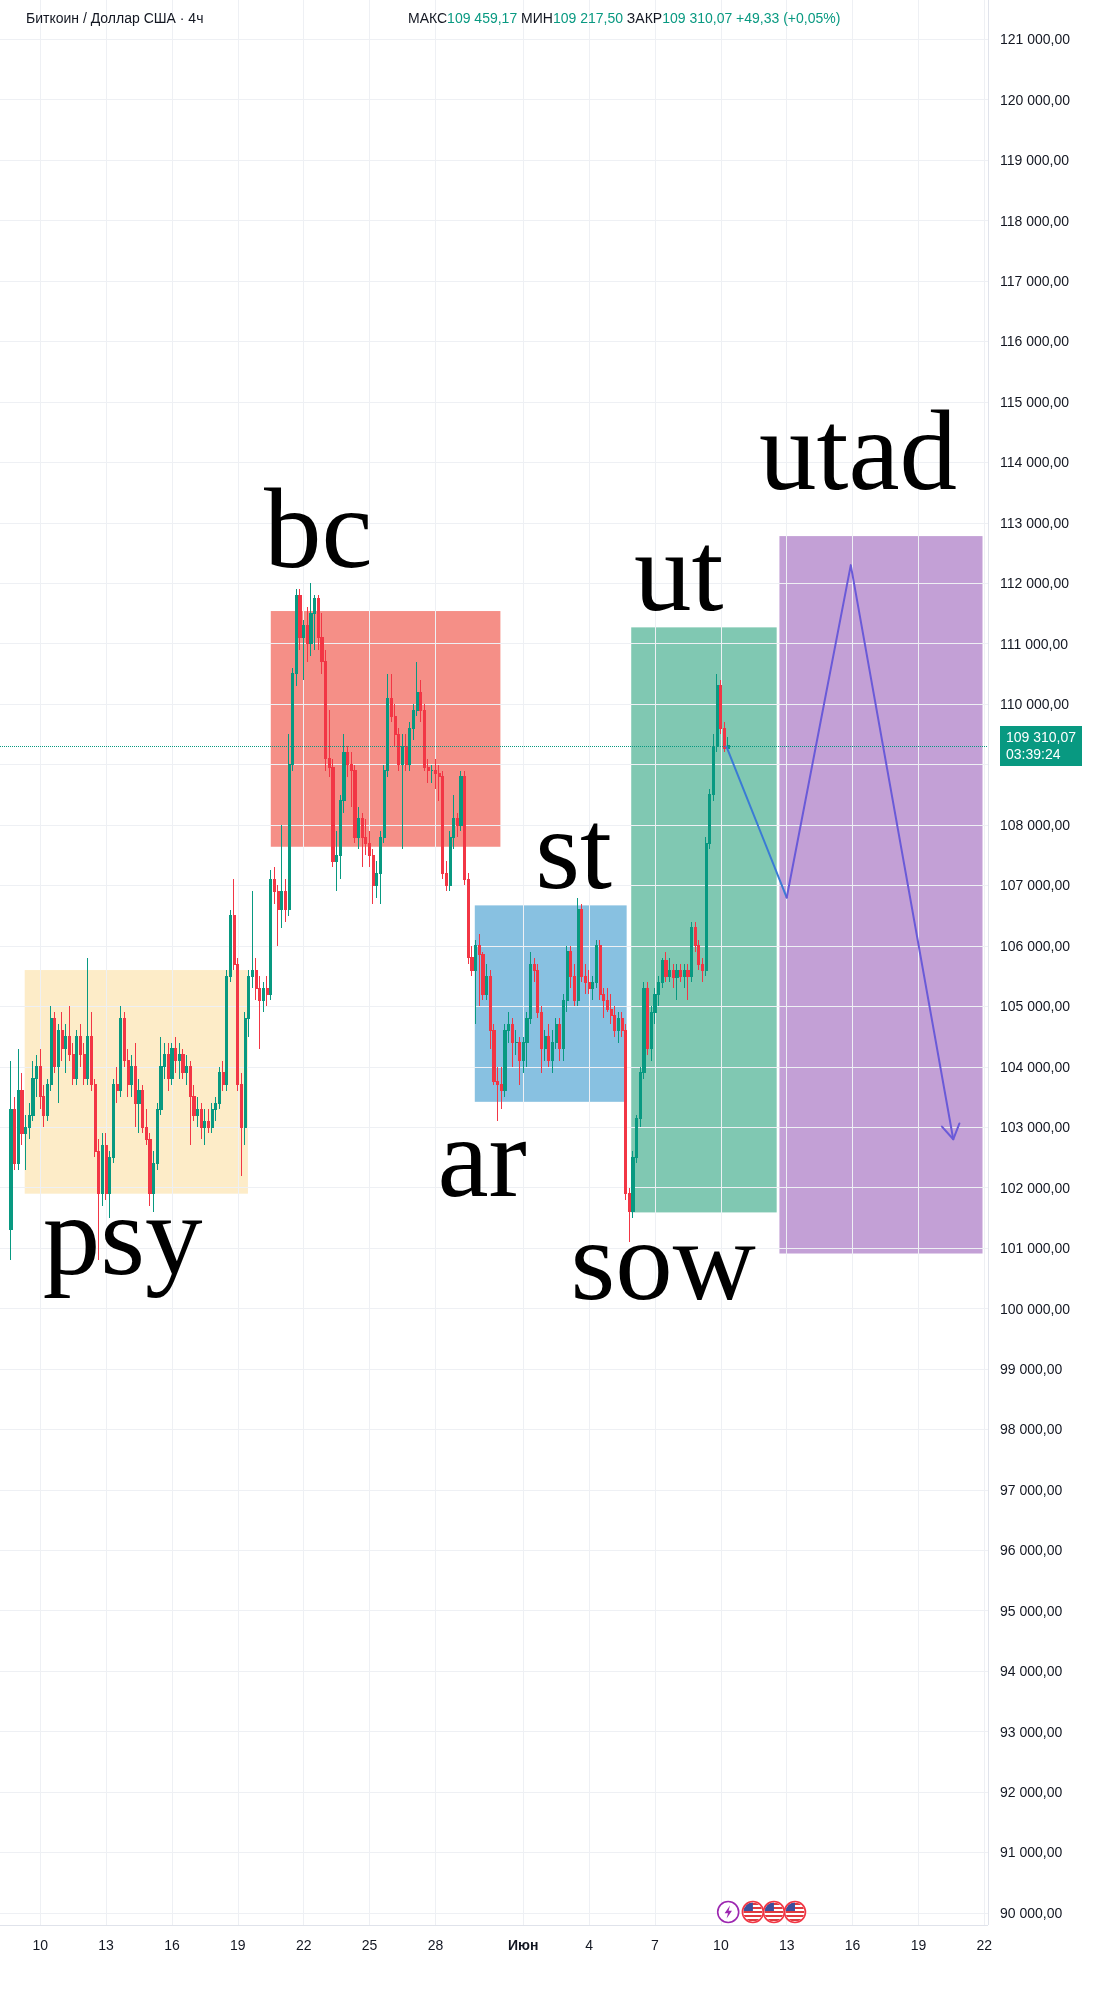 The image size is (1098, 2000). What do you see at coordinates (1035, 522) in the screenshot?
I see `y-tick-label: 113 000,00` at bounding box center [1035, 522].